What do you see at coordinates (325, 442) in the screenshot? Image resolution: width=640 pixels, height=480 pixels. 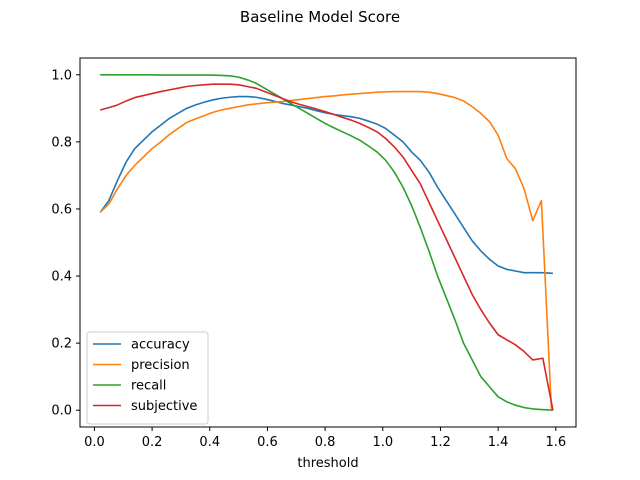 I see `x-tick-label: 0.8` at bounding box center [325, 442].